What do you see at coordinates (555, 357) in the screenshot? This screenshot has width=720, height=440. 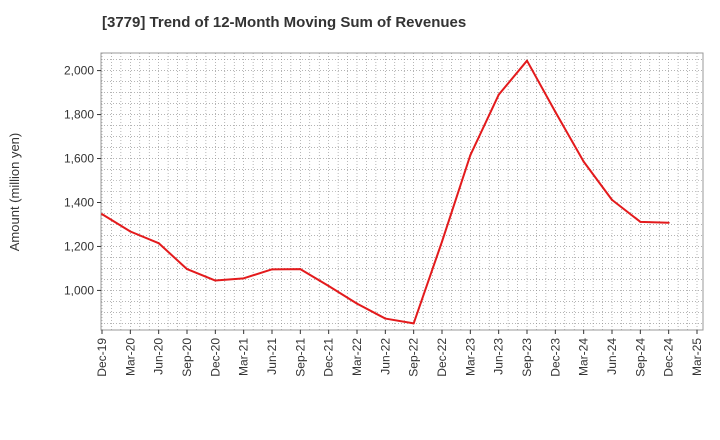 I see `x-tick-label: Dec-23` at bounding box center [555, 357].